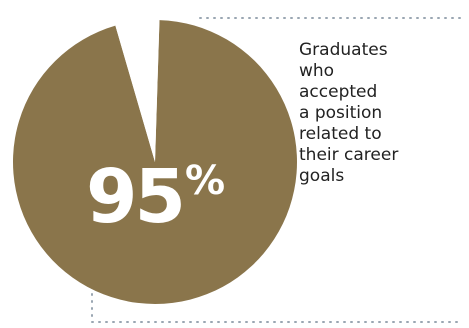  Describe the element at coordinates (136, 197) in the screenshot. I see `percent-value: 95` at that location.